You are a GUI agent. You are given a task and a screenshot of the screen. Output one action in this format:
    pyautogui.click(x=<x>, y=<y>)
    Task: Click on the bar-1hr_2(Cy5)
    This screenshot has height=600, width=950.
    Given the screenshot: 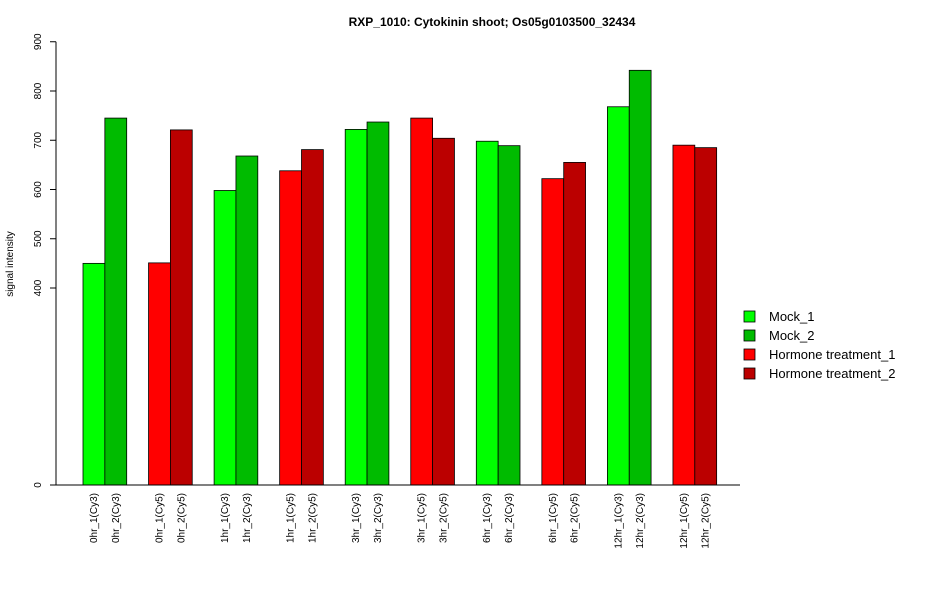 What is the action you would take?
    pyautogui.click(x=312, y=317)
    